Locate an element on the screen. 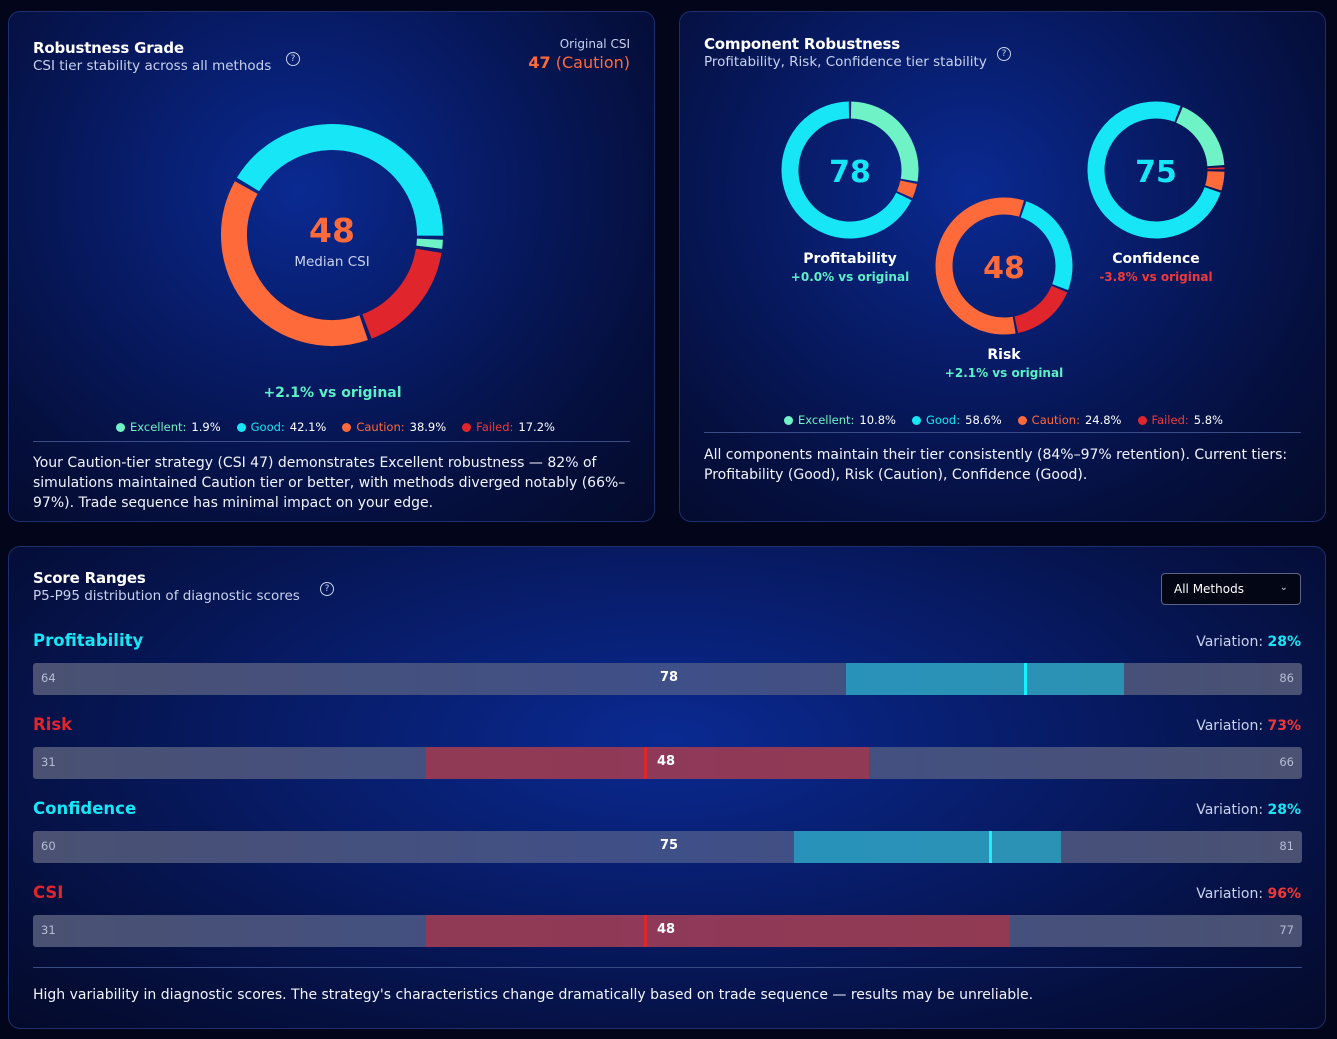 The image size is (1337, 1039). original-csi-number: 47 is located at coordinates (539, 62).